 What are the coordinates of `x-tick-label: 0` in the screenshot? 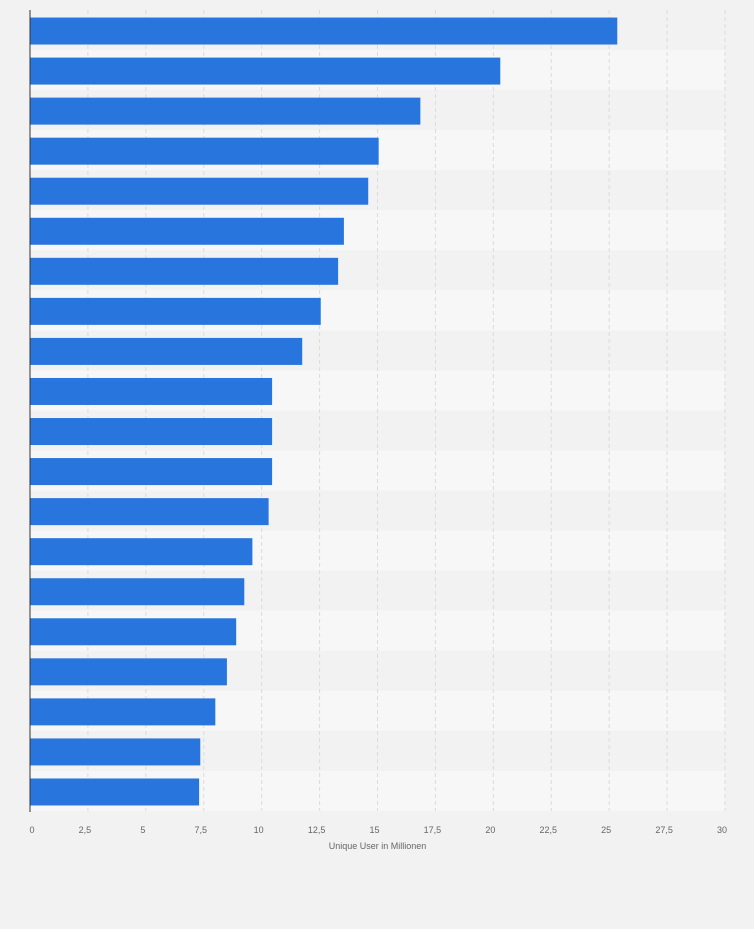 It's located at (31, 830).